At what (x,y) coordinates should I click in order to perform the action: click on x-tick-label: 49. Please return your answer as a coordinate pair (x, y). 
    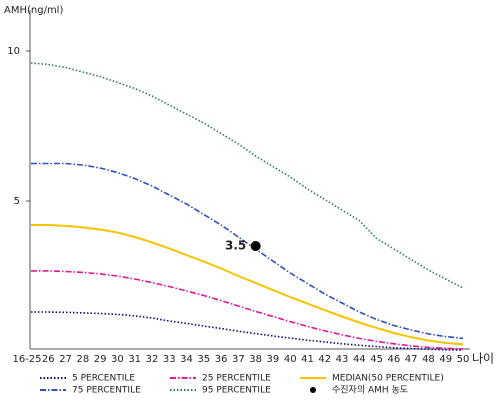
    Looking at the image, I should click on (445, 359).